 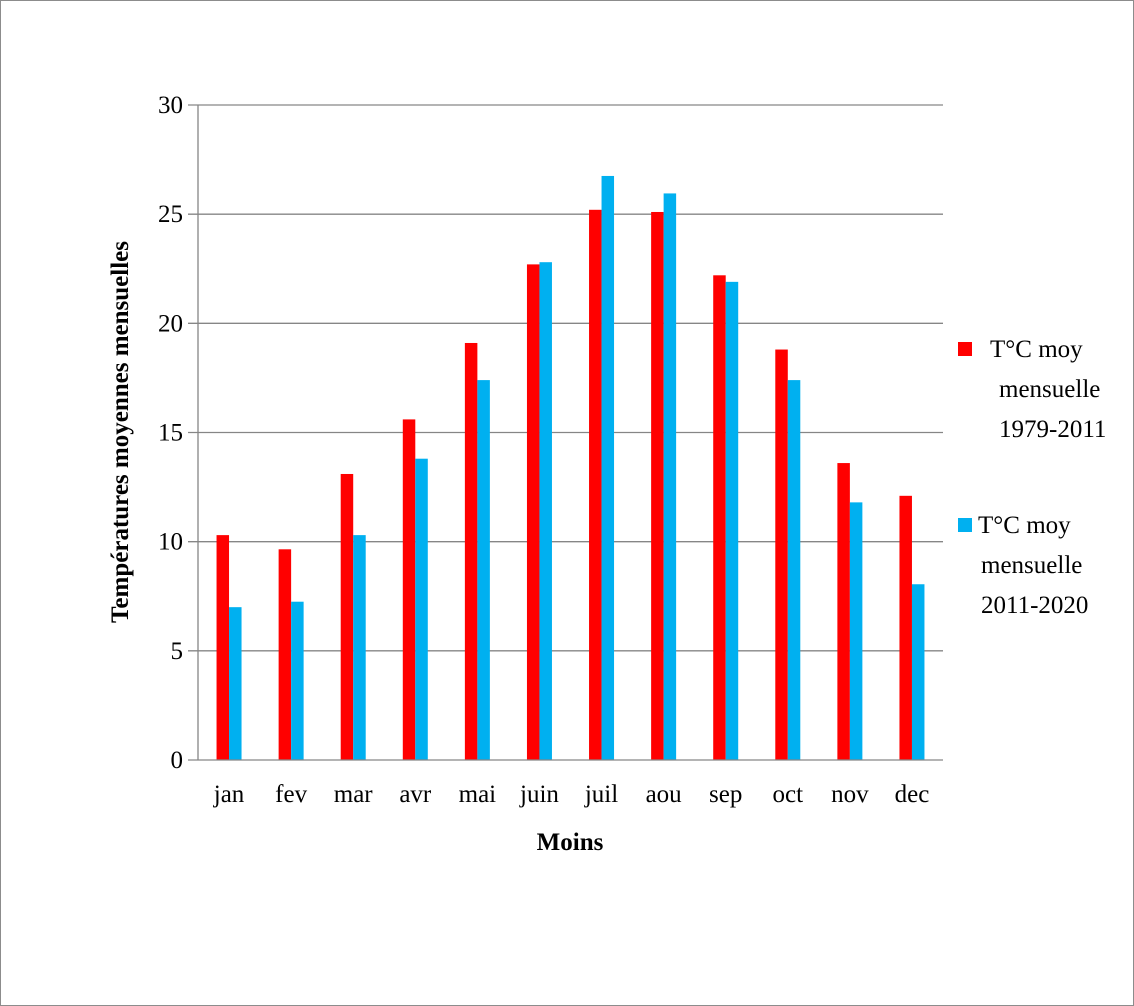 I want to click on x-tick-labels: jan fev mar avr mai juin juil aou sep oct nov dec, so click(x=571, y=794).